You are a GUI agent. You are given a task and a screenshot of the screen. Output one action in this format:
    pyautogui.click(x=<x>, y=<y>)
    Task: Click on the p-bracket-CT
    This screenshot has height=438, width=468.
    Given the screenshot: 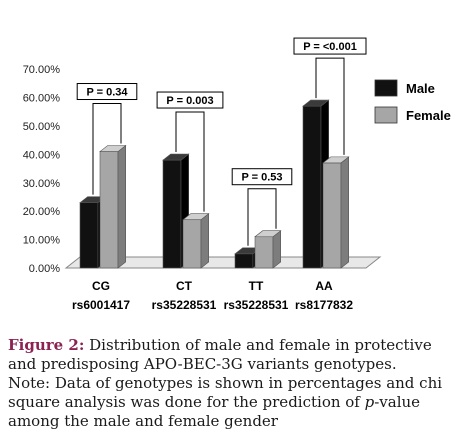 What is the action you would take?
    pyautogui.click(x=190, y=161)
    